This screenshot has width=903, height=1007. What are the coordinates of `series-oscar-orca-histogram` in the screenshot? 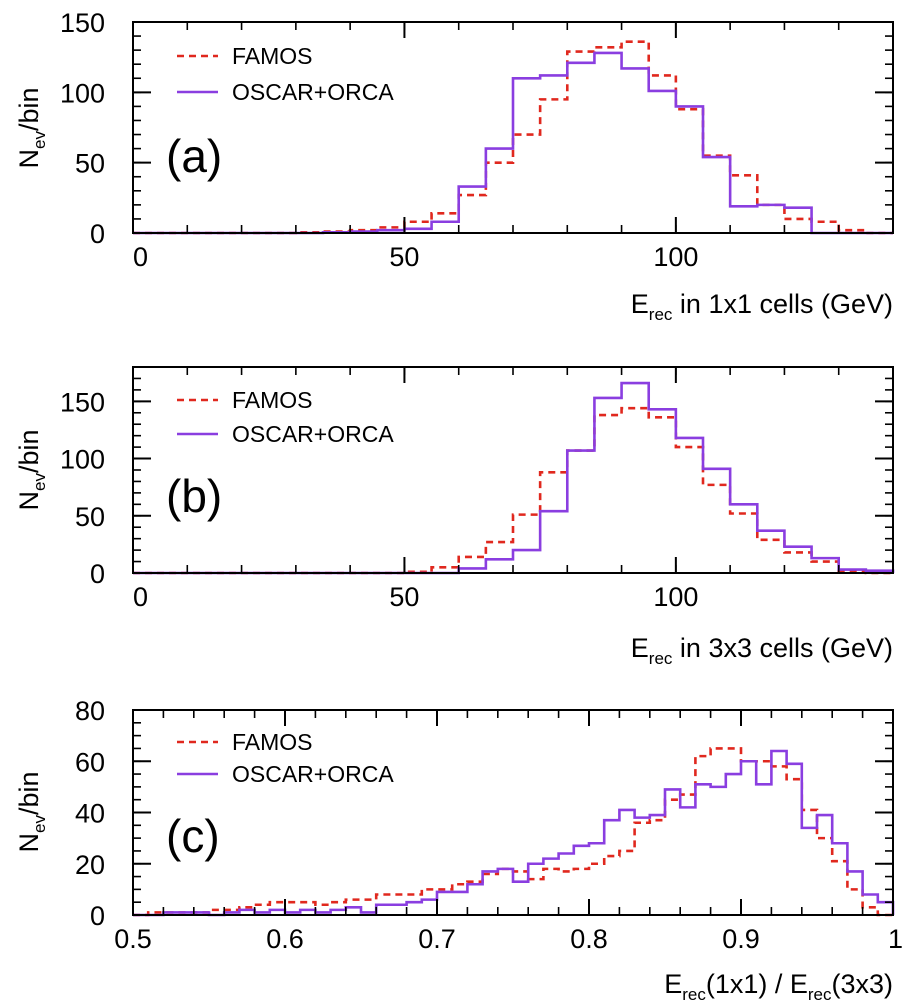 It's located at (514, 833).